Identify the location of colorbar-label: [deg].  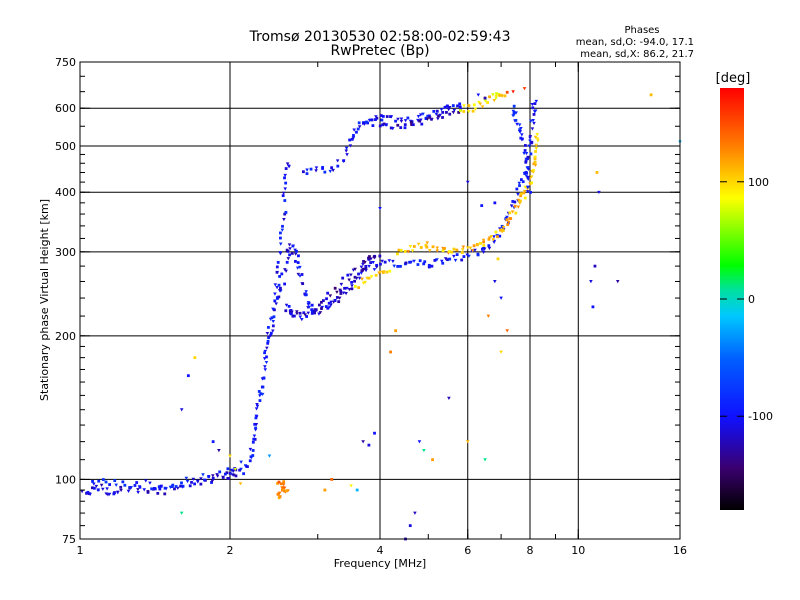
(733, 78).